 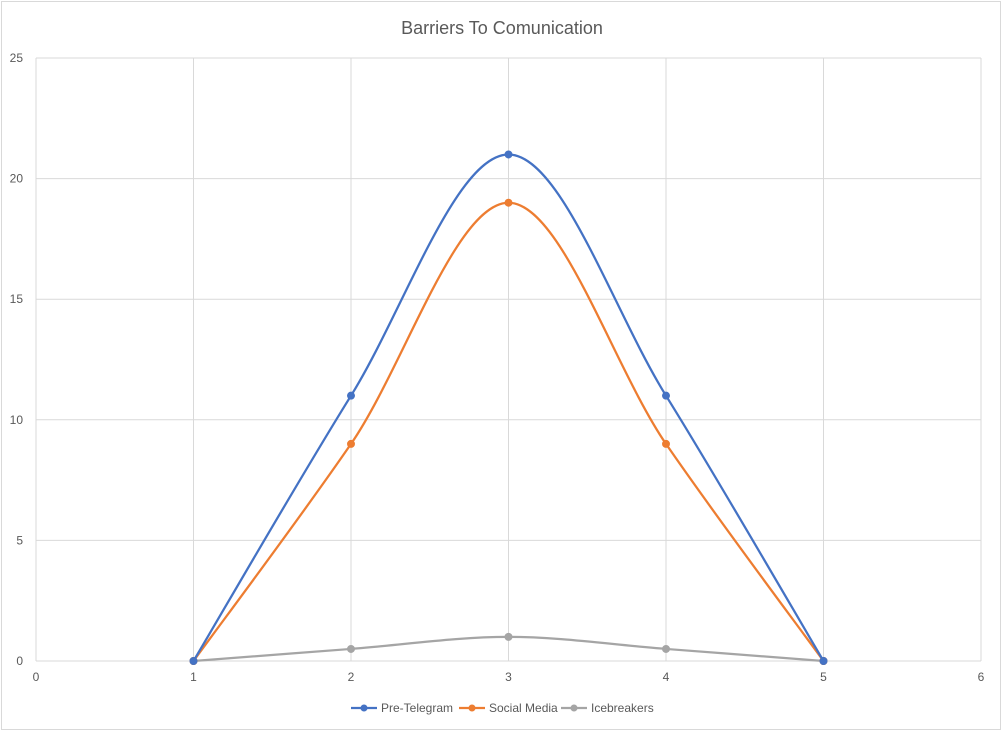 What do you see at coordinates (508, 677) in the screenshot?
I see `x-tick-label: 3` at bounding box center [508, 677].